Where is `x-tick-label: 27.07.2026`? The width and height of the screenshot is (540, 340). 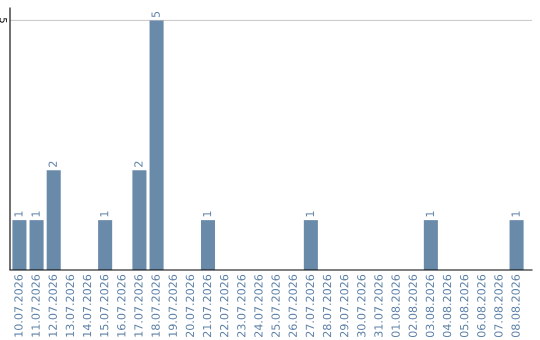 x-tick-label: 27.07.2026 is located at coordinates (310, 305).